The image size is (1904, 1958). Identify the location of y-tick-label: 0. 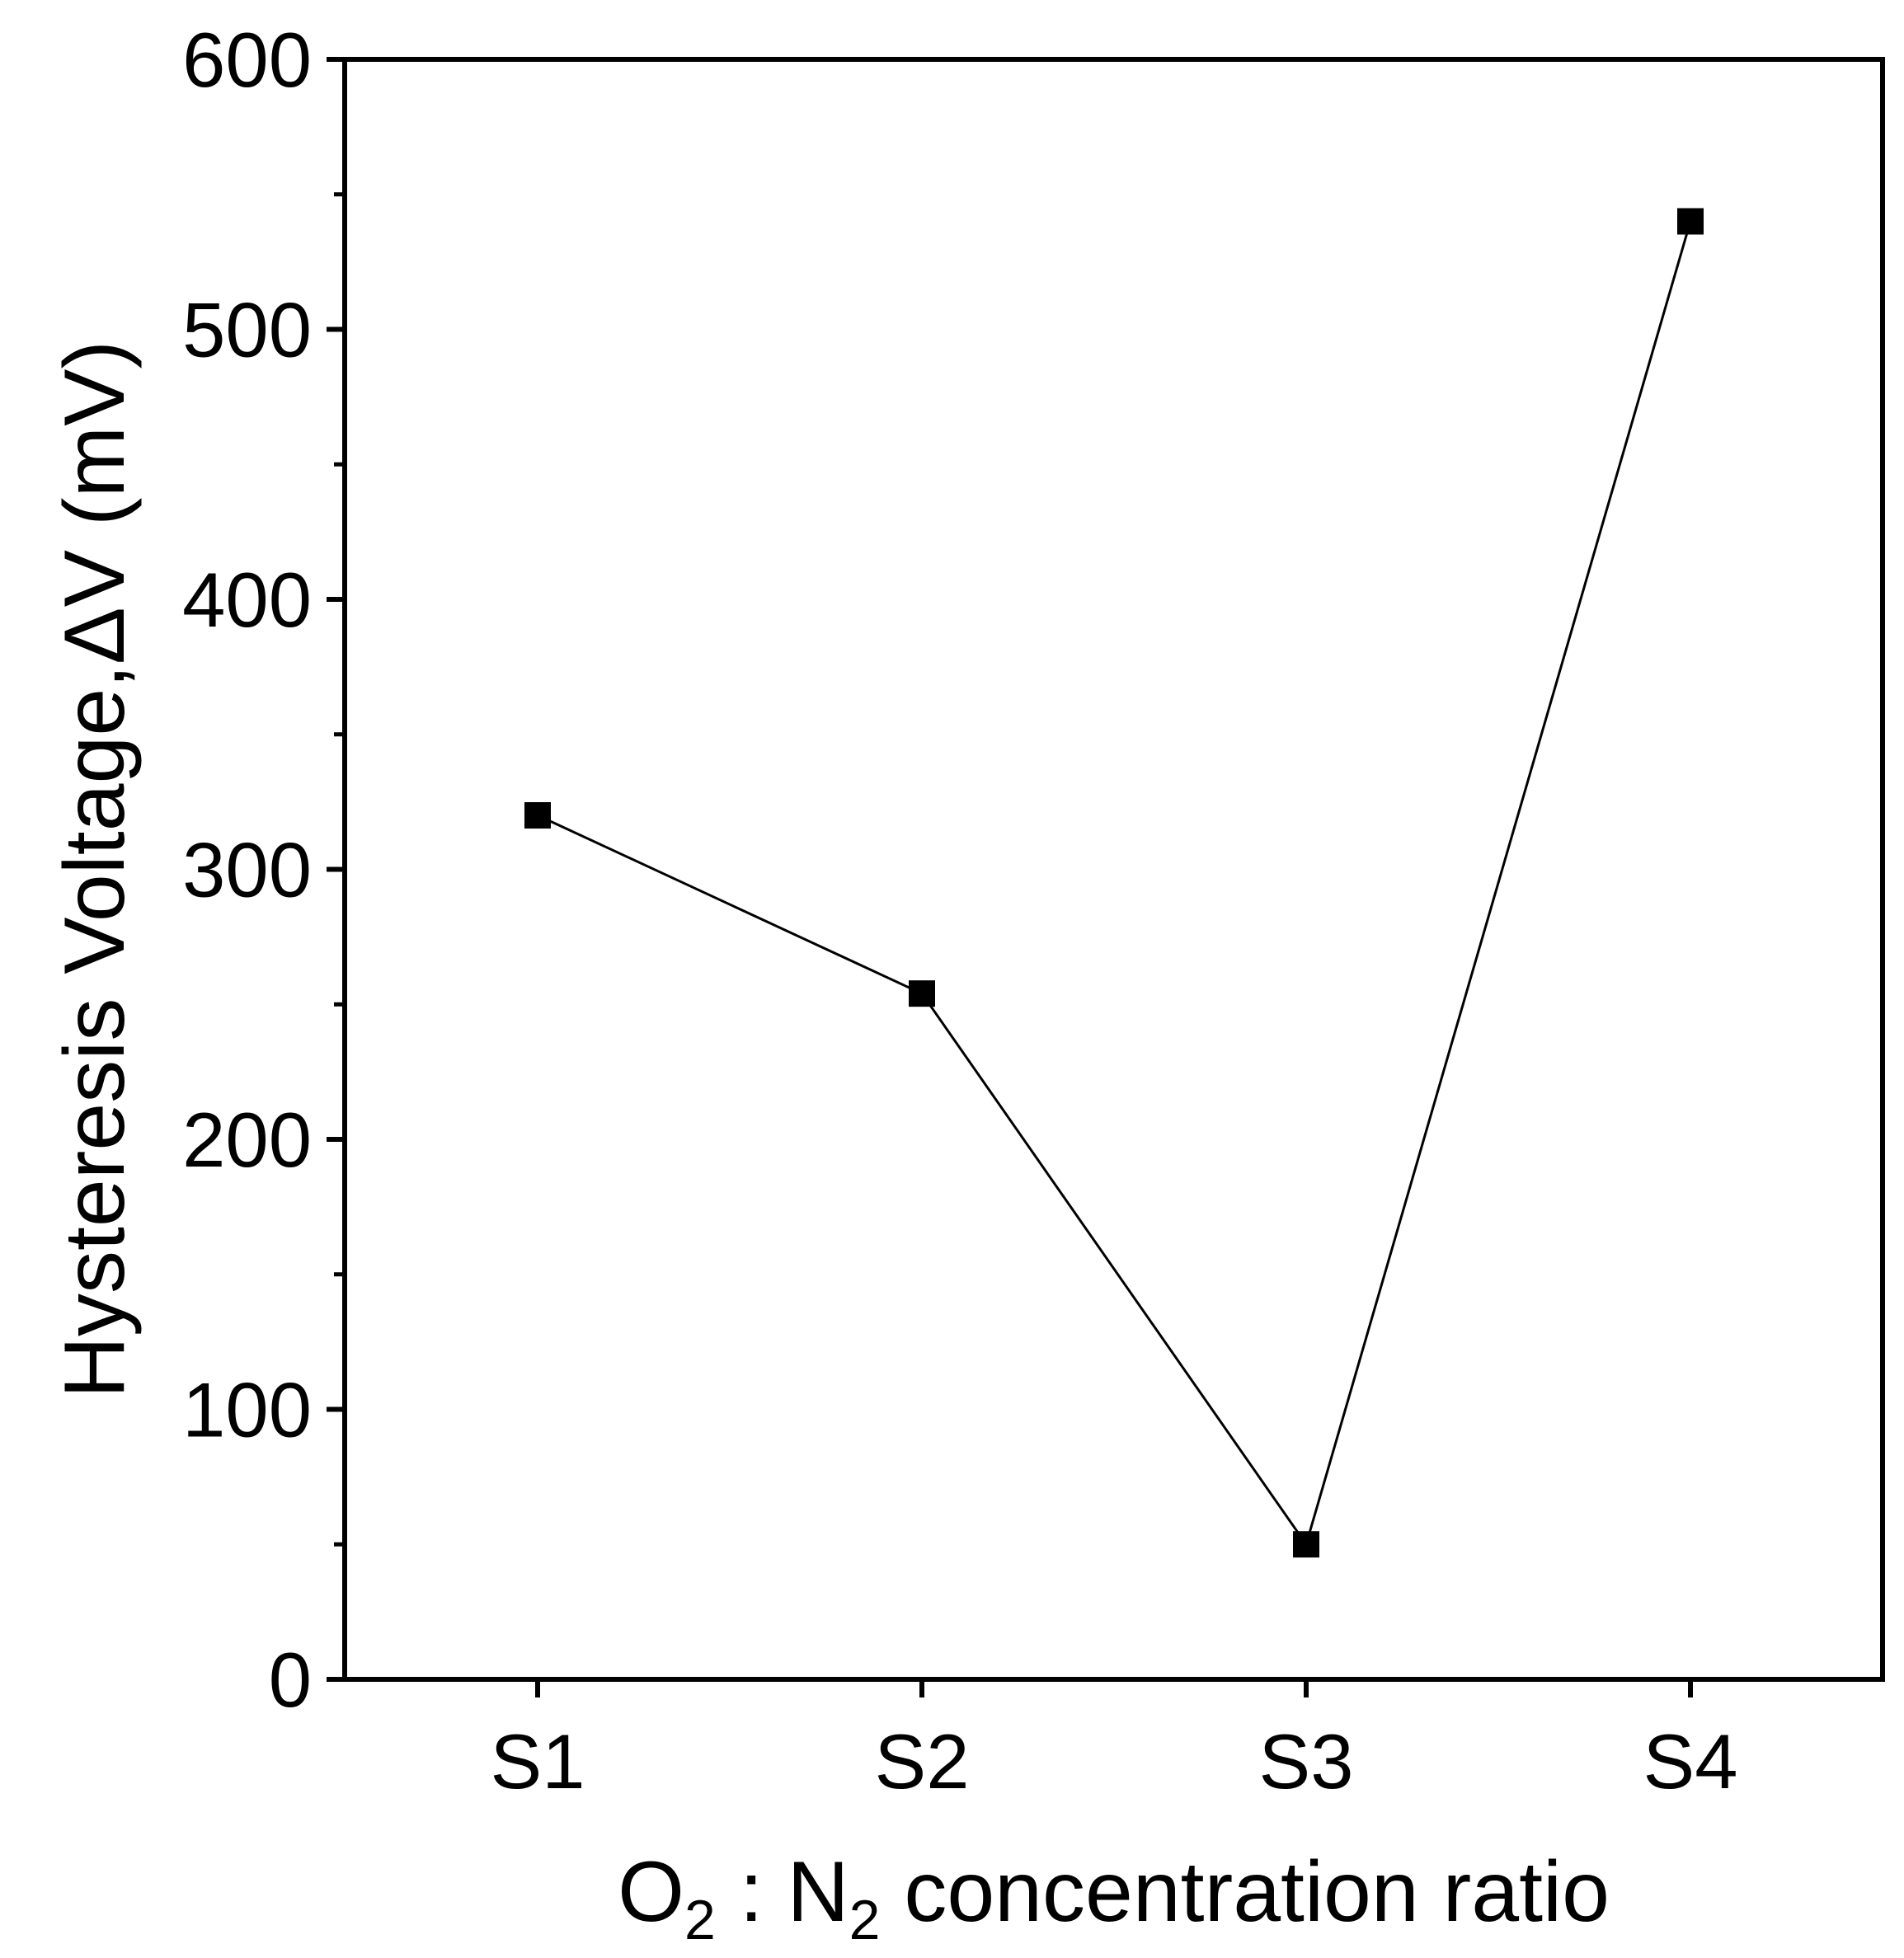
(290, 1679).